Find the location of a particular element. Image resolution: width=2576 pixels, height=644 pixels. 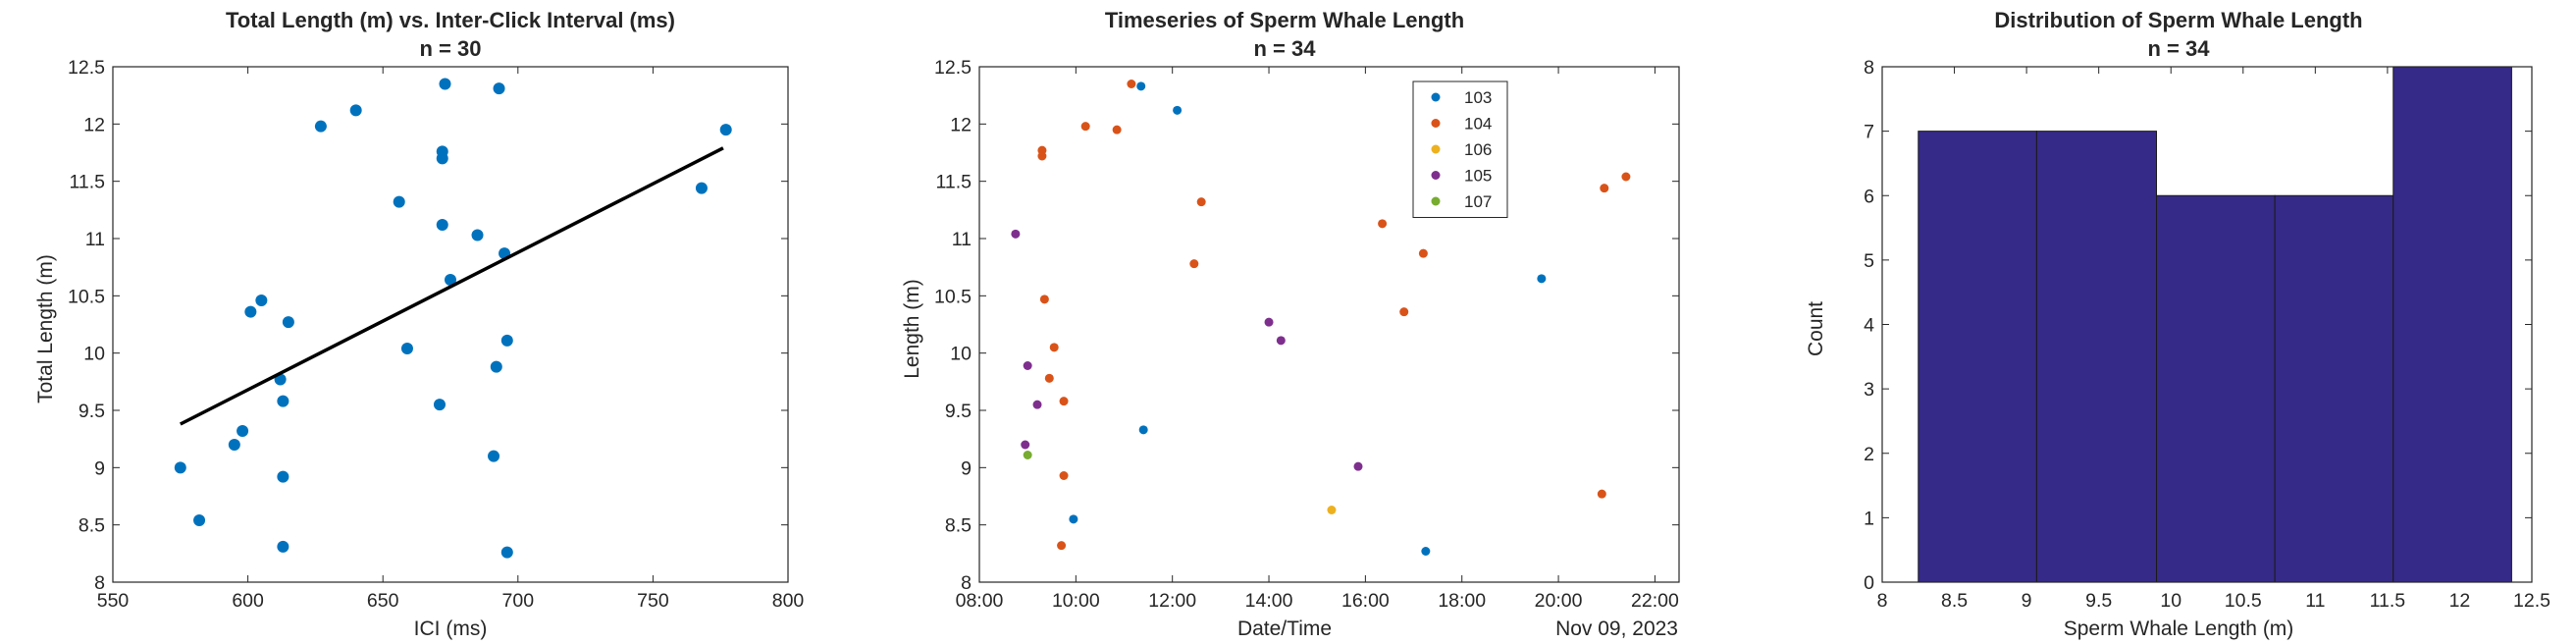

x-axis-label: Date/Time is located at coordinates (1284, 628).